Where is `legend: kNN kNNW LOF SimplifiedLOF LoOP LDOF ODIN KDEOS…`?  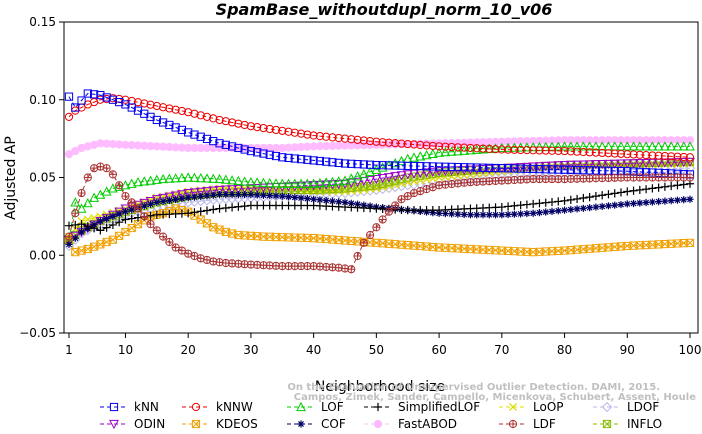
legend: kNN kNNW LOF SimplifiedLOF LoOP LDOF ODIN KDEOS… is located at coordinates (381, 415).